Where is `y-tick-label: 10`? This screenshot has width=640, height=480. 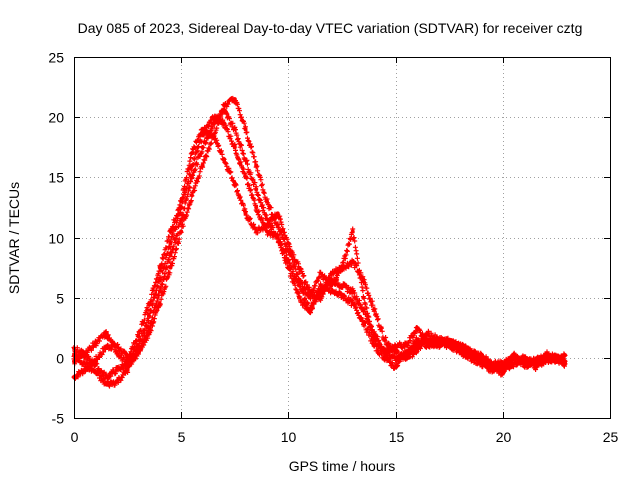 y-tick-label: 10 is located at coordinates (56, 239).